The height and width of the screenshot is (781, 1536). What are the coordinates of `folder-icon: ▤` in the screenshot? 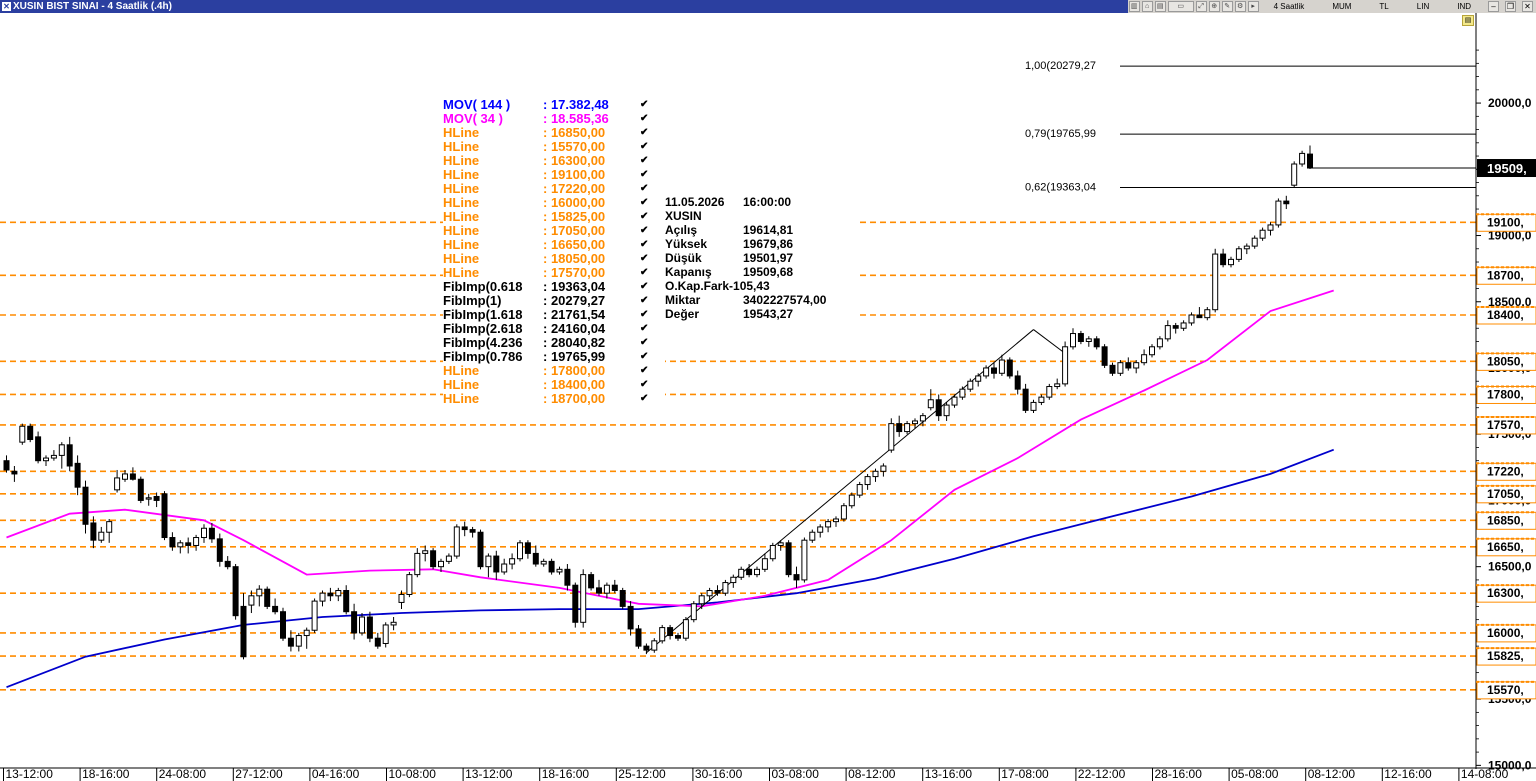 It's located at (1468, 20).